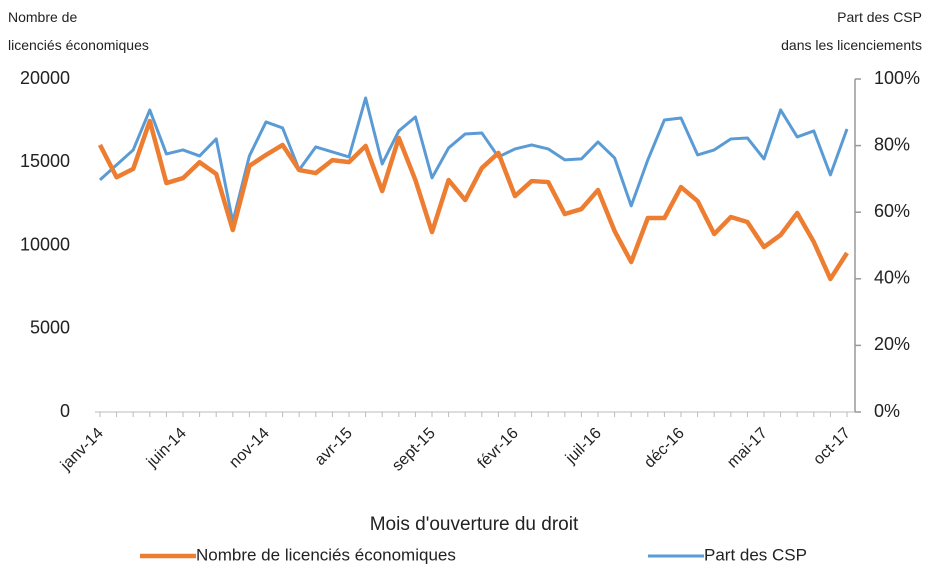 This screenshot has width=932, height=567. What do you see at coordinates (326, 554) in the screenshot?
I see `legend-label: Nombre de licenciés économiques` at bounding box center [326, 554].